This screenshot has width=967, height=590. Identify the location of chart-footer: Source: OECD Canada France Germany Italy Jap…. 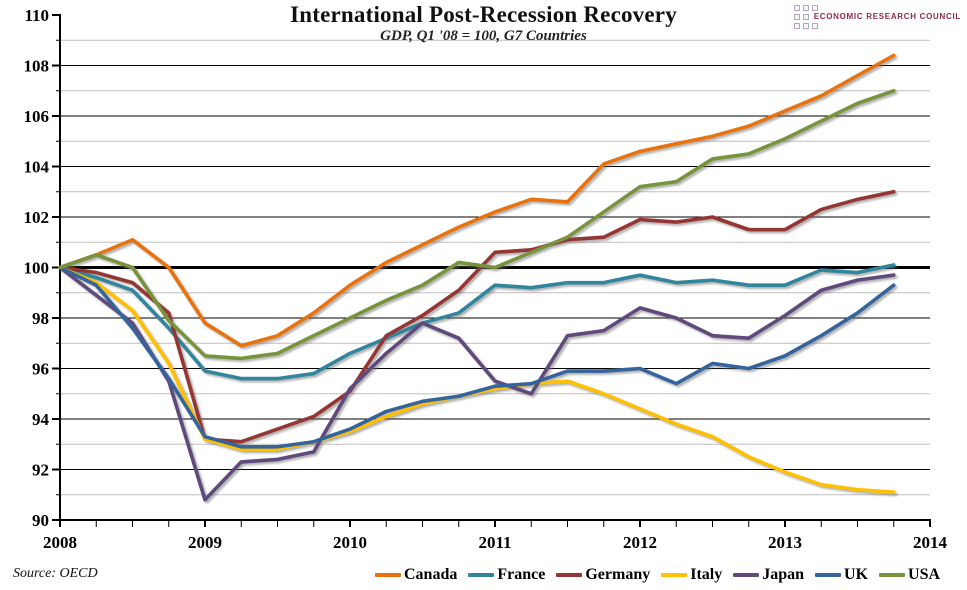
(483, 575).